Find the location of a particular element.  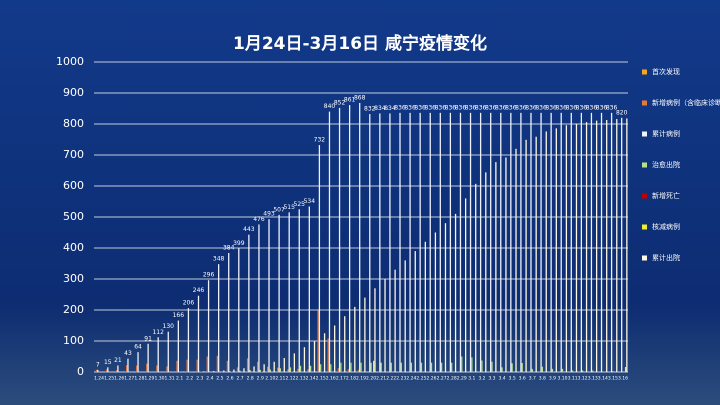

x-tick-label: 3.1 is located at coordinates (471, 379).